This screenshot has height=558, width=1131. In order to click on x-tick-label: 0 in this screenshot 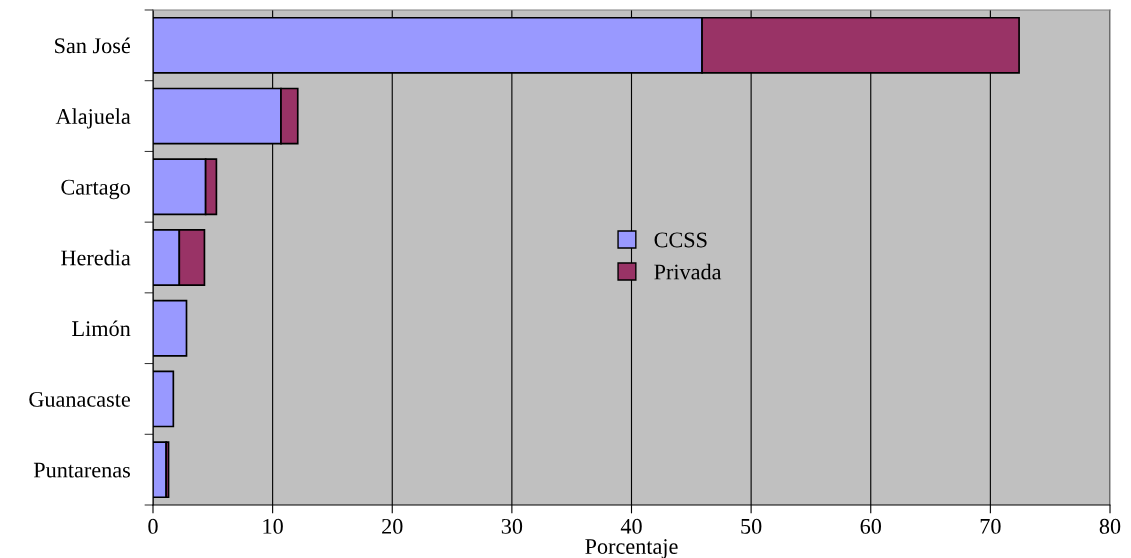, I will do `click(153, 526)`.